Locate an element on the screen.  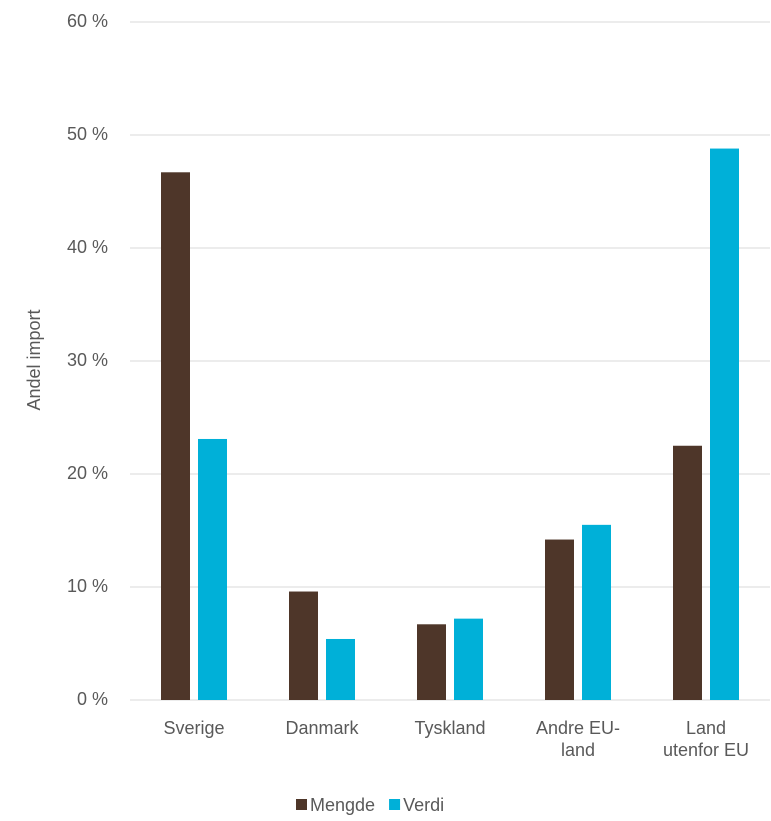
x-tick-label: Sverige is located at coordinates (194, 728).